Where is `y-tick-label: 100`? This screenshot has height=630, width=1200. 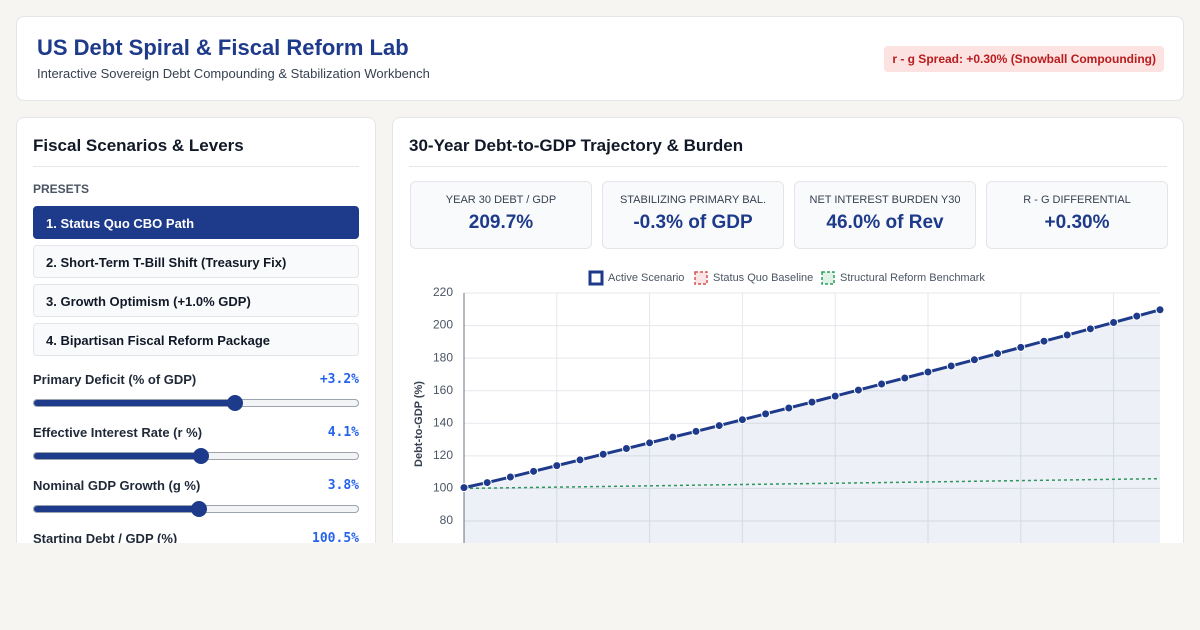
y-tick-label: 100 is located at coordinates (443, 488).